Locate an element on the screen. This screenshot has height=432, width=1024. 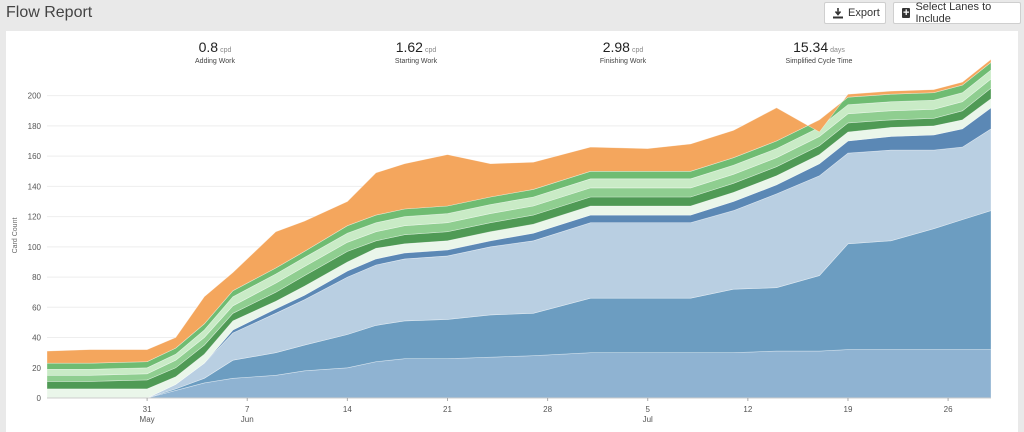
y-tick-label: 40 is located at coordinates (36, 338).